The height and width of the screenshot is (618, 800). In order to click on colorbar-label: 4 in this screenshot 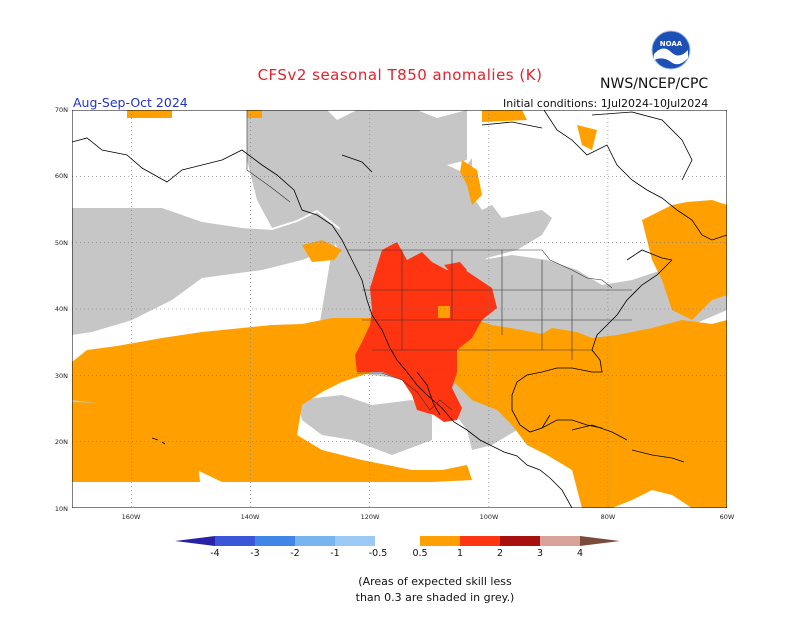, I will do `click(580, 553)`.